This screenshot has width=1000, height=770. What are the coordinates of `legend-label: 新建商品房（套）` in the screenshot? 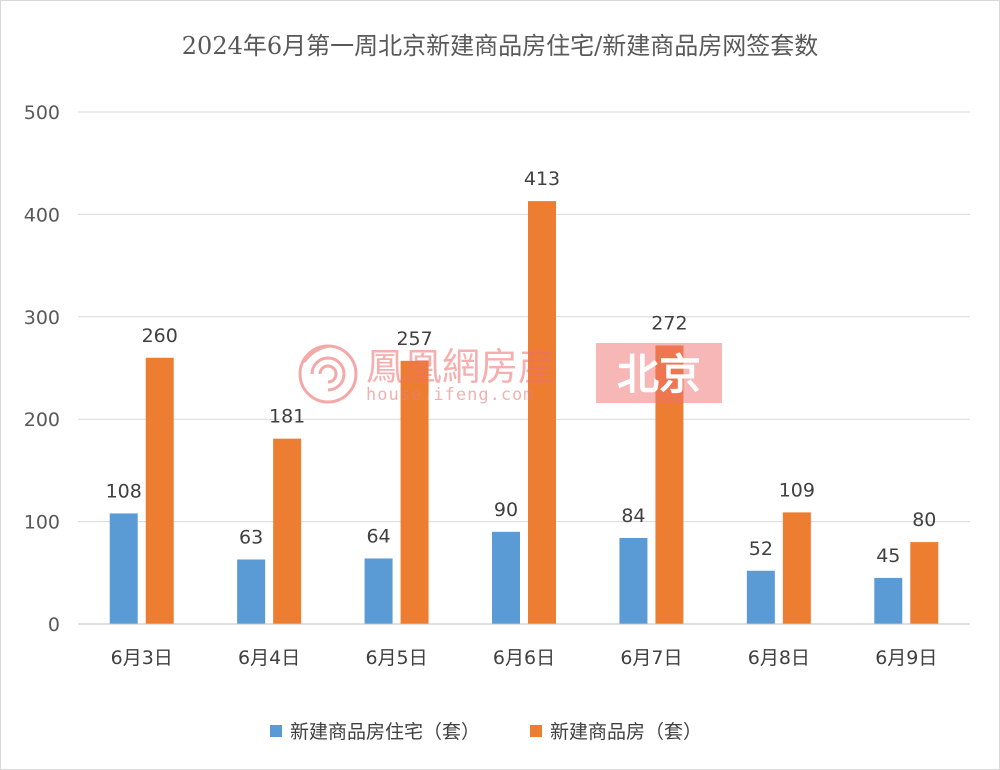 It's located at (626, 732).